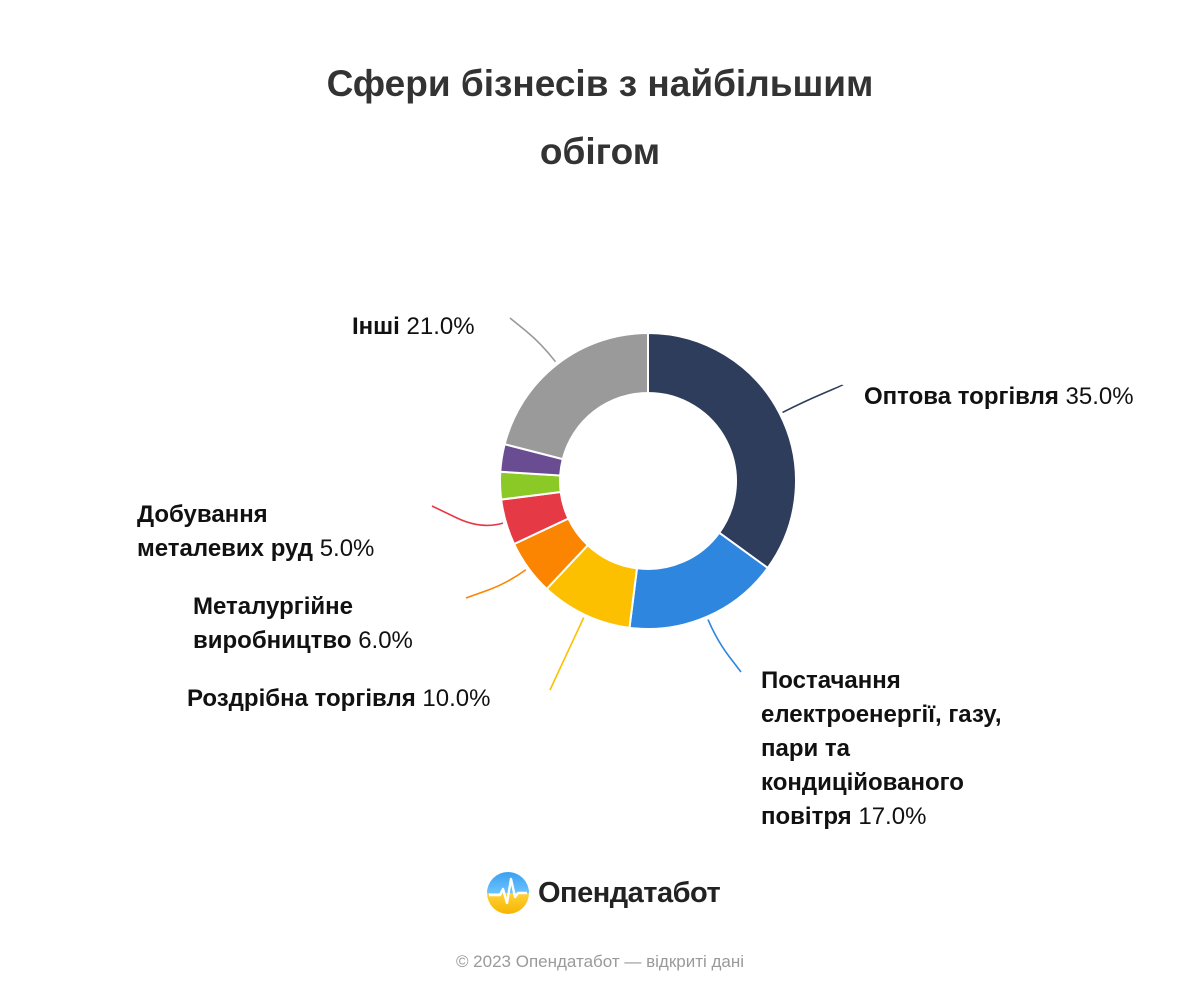  I want to click on label-energy-line-3: пари та, so click(806, 748).